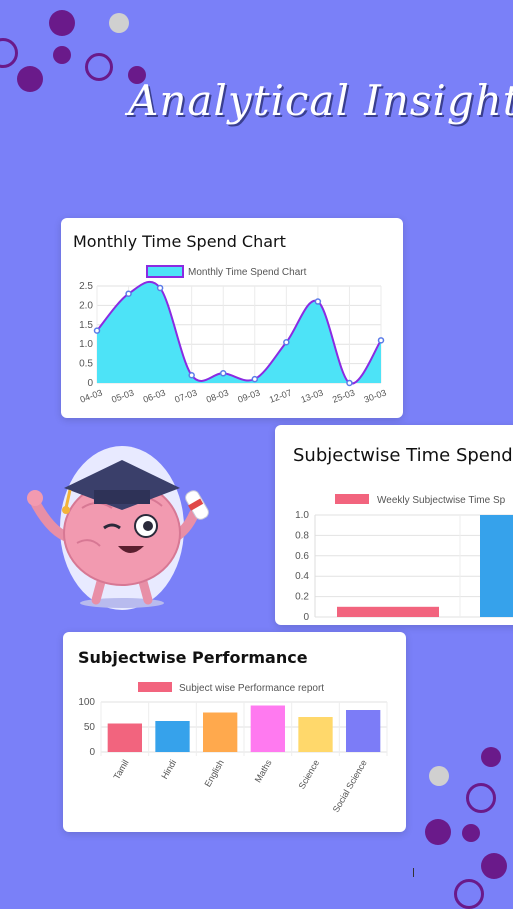 The image size is (513, 909). What do you see at coordinates (196, 504) in the screenshot?
I see `diploma-ribbon` at bounding box center [196, 504].